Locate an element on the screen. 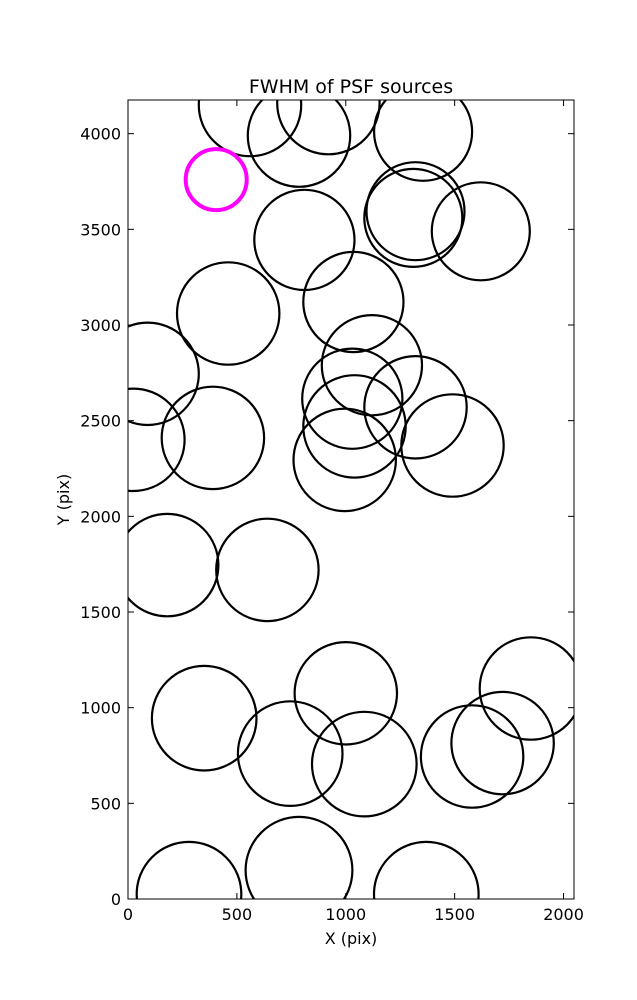 The height and width of the screenshot is (1000, 637). y-tick-label: 0 is located at coordinates (116, 899).